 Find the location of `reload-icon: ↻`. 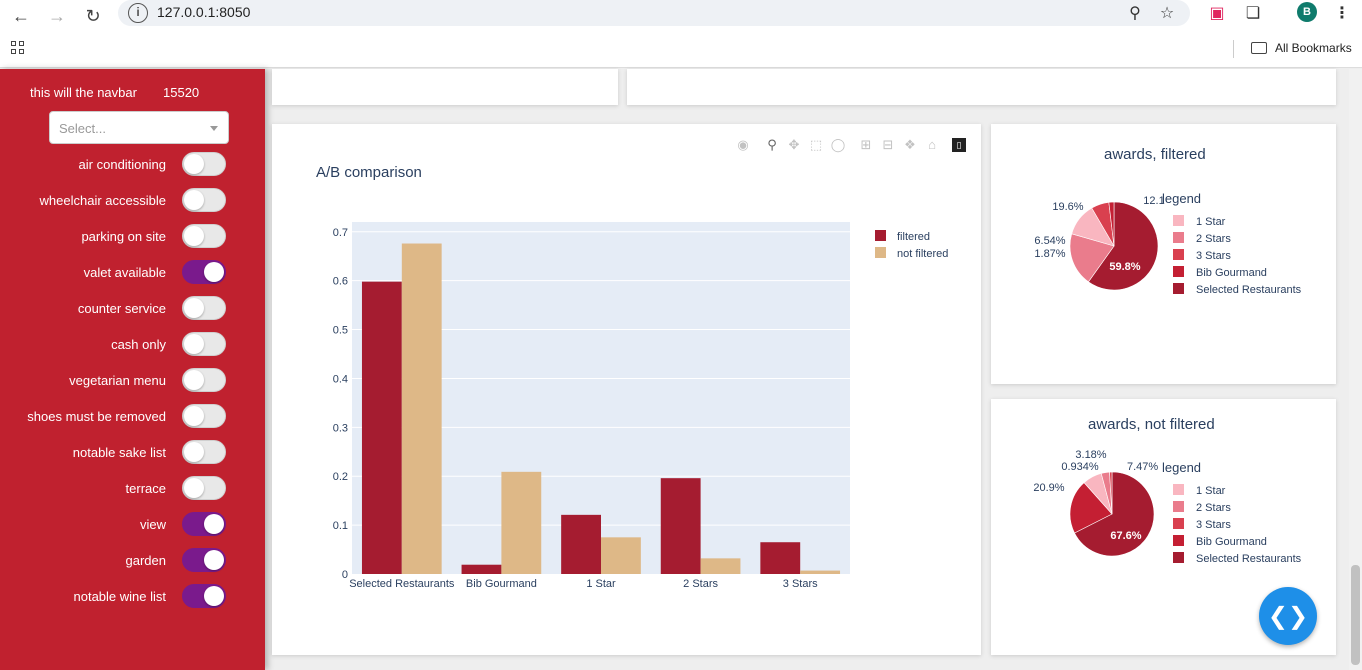

reload-icon: ↻ is located at coordinates (93, 15).